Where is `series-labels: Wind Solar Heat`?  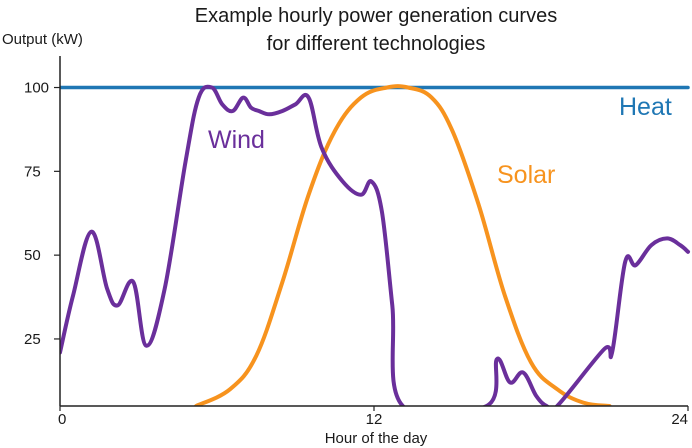 series-labels: Wind Solar Heat is located at coordinates (440, 141).